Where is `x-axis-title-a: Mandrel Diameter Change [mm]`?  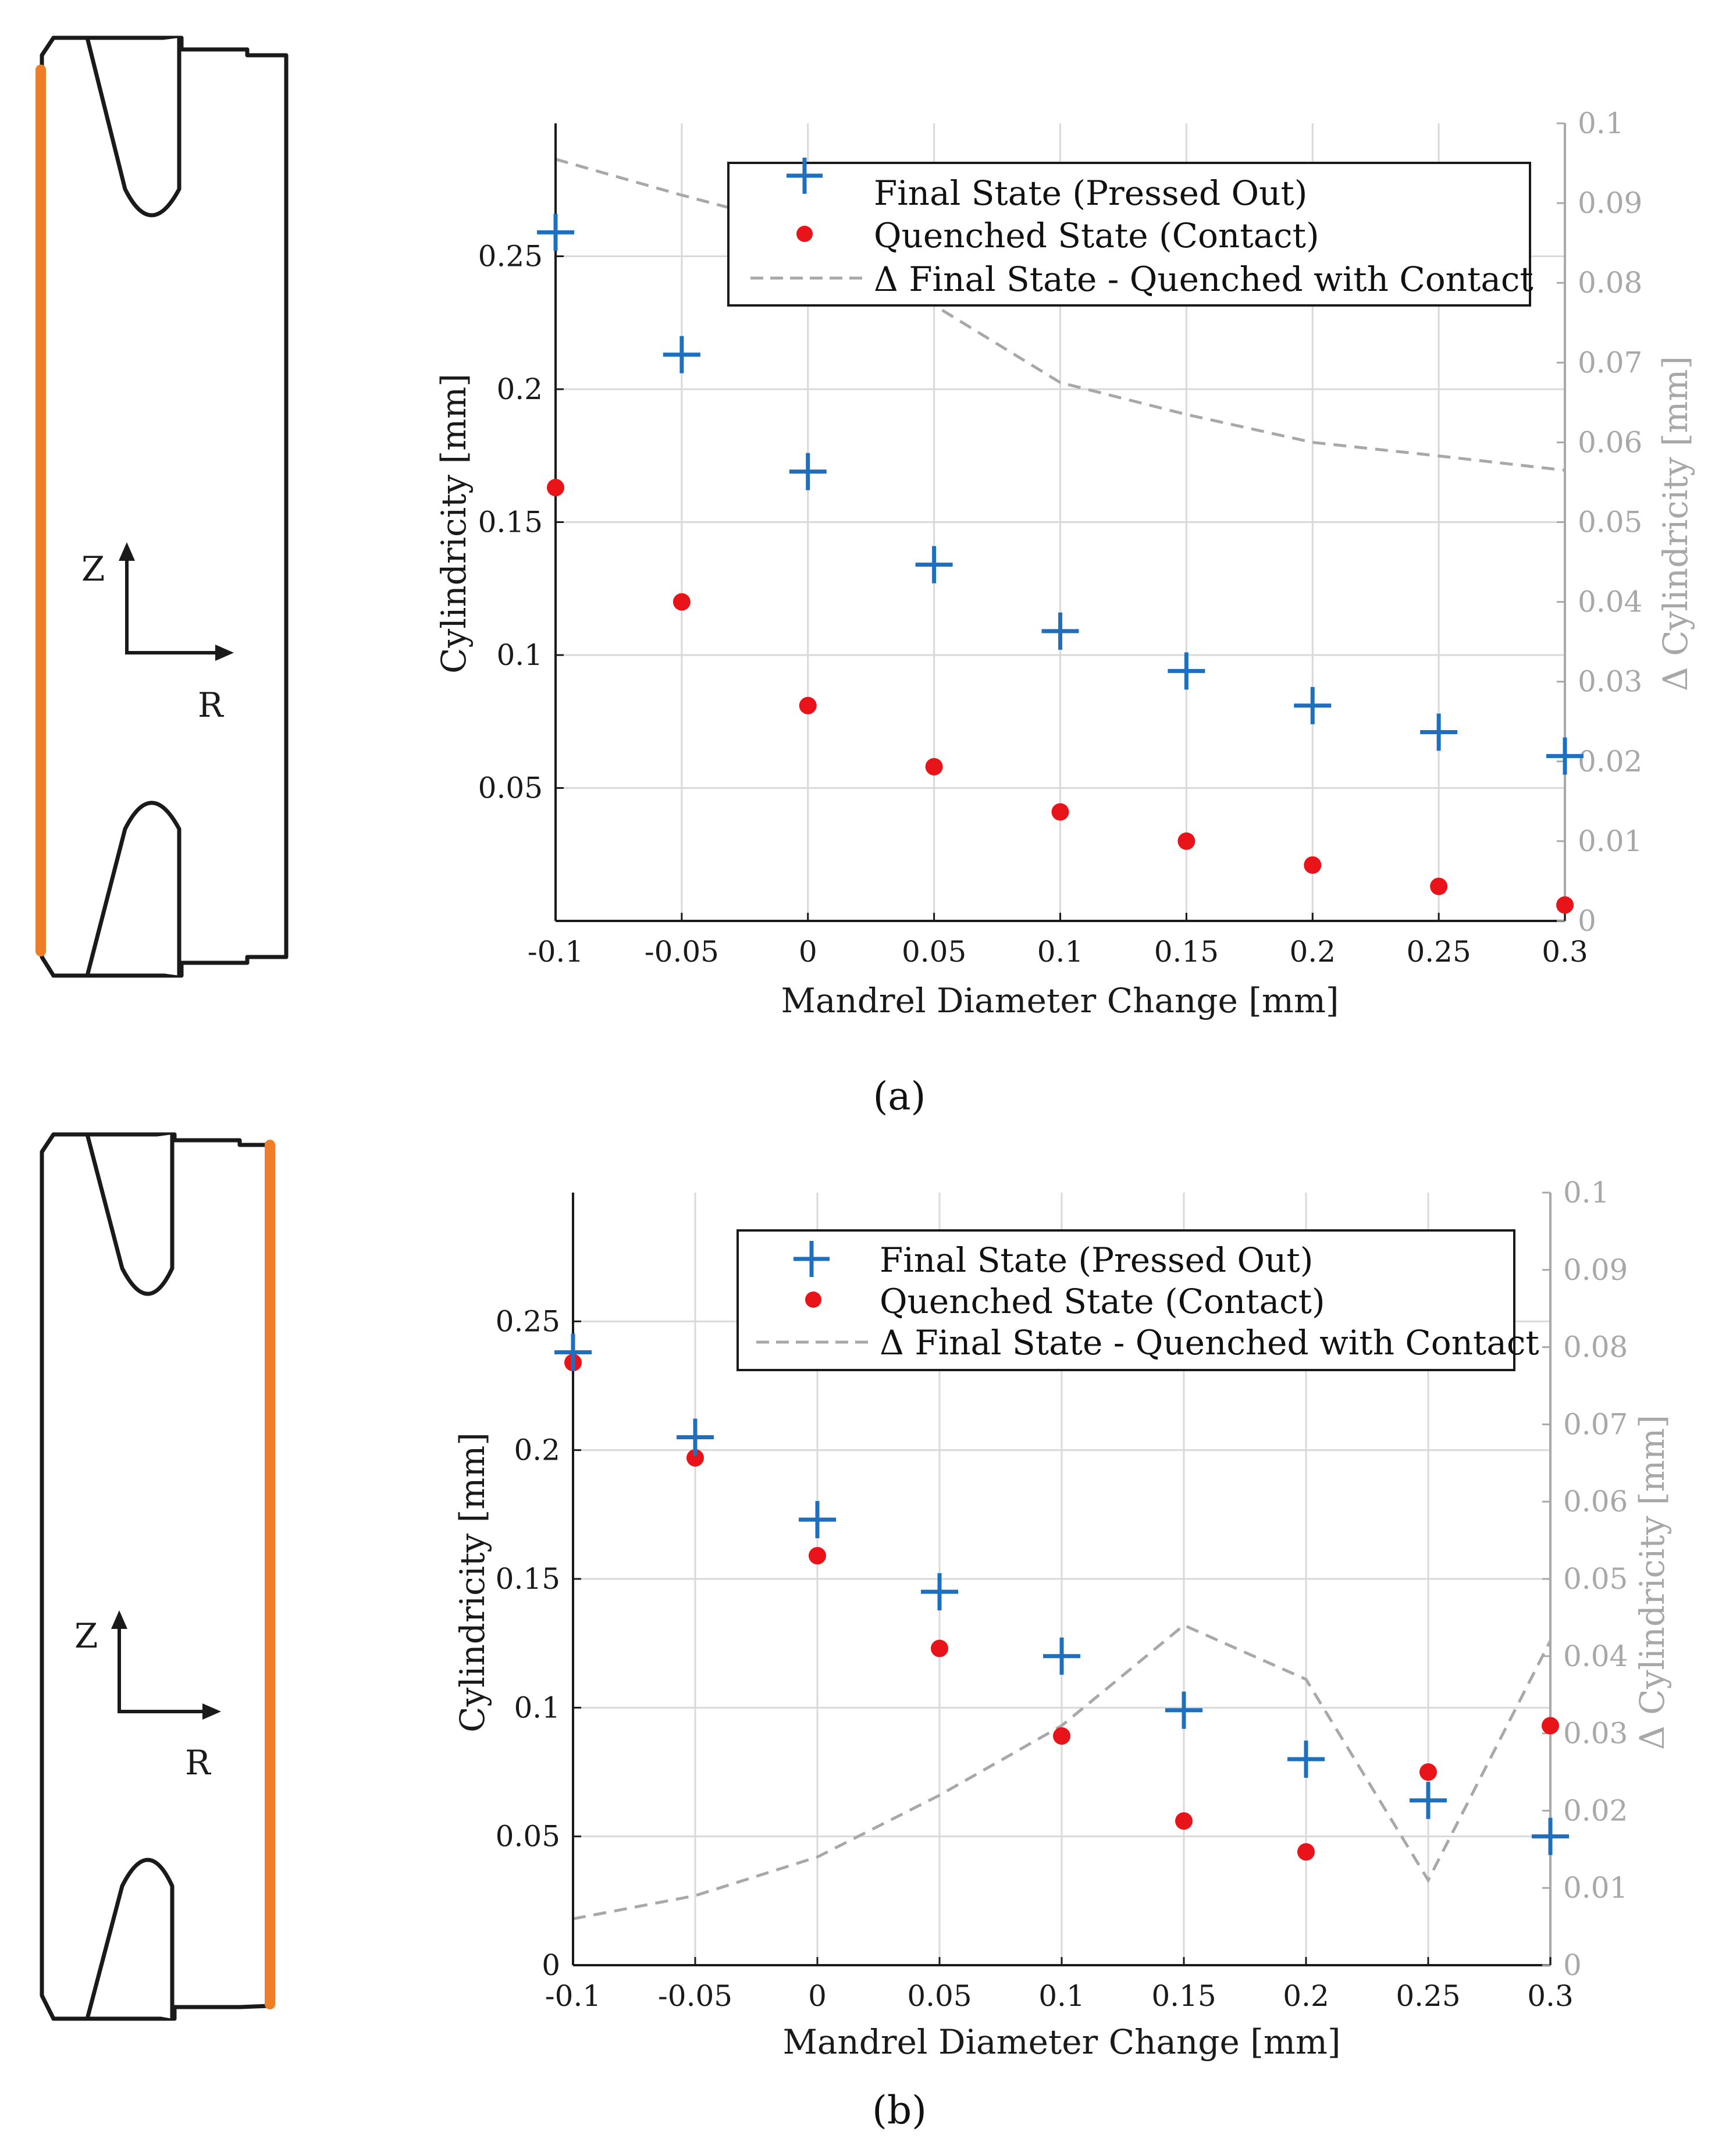 x-axis-title-a: Mandrel Diameter Change [mm] is located at coordinates (1060, 1000).